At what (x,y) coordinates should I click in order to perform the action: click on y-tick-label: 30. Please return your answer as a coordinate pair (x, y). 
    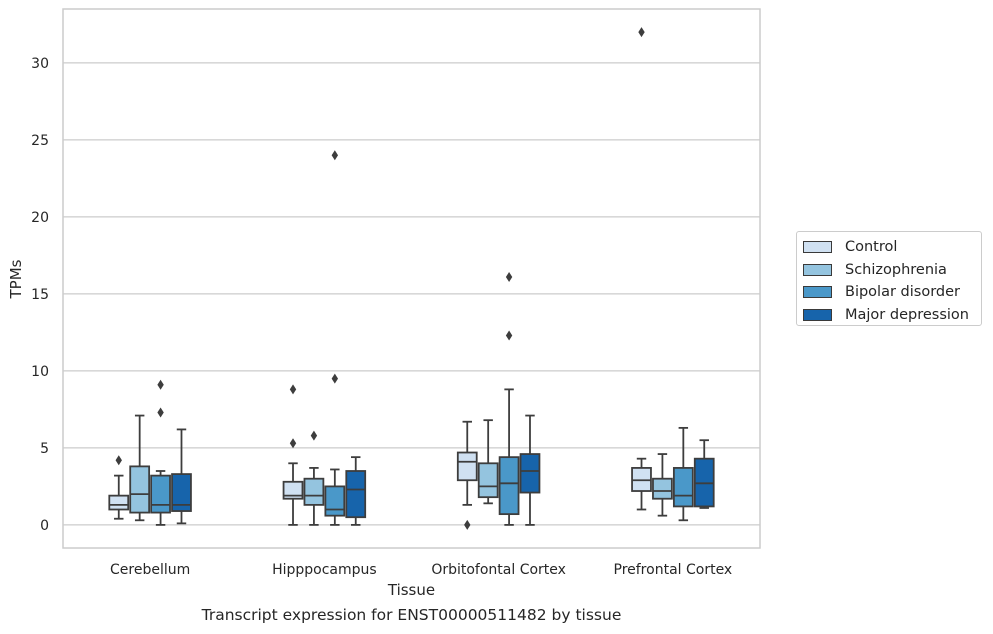
    Looking at the image, I should click on (40, 64).